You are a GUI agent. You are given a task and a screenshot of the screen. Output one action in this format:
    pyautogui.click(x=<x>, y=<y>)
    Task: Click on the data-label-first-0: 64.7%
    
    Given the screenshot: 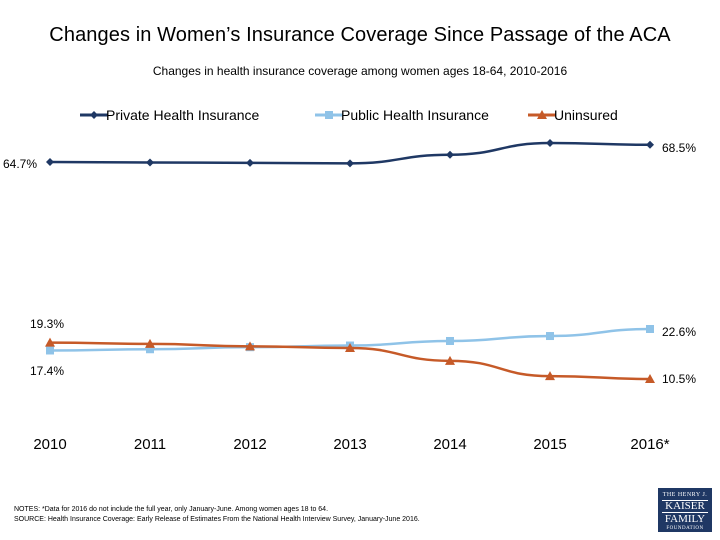 What is the action you would take?
    pyautogui.click(x=20, y=164)
    